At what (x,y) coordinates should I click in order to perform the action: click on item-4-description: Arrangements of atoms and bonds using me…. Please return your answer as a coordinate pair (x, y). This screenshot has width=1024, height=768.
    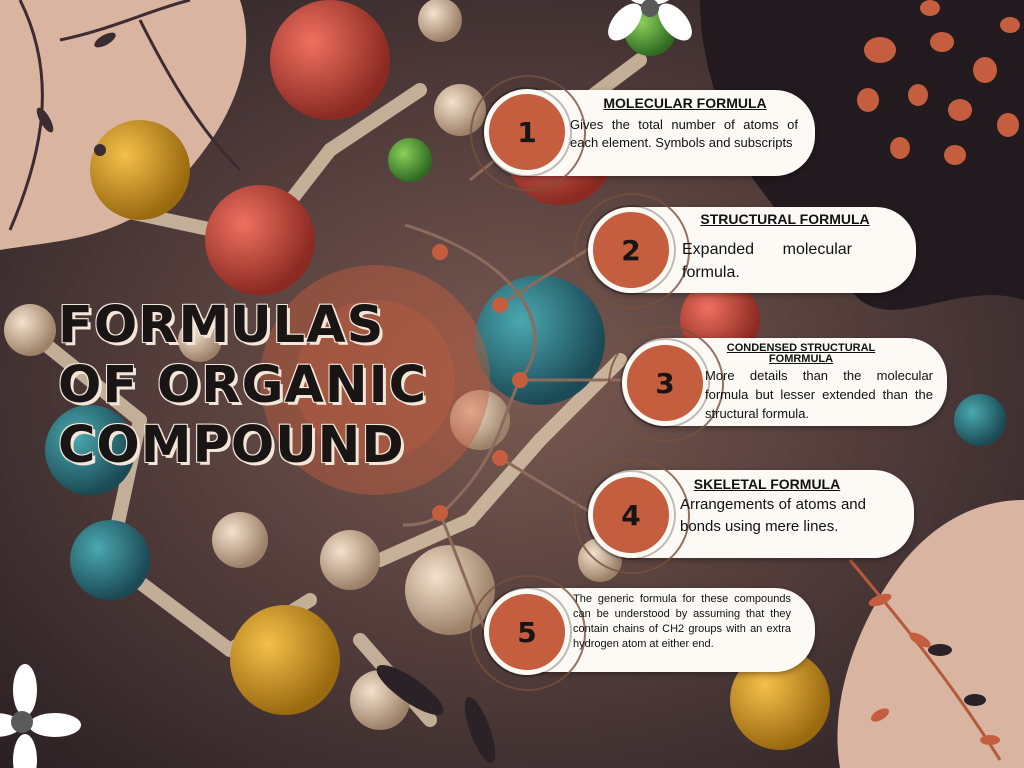
    Looking at the image, I should click on (773, 515).